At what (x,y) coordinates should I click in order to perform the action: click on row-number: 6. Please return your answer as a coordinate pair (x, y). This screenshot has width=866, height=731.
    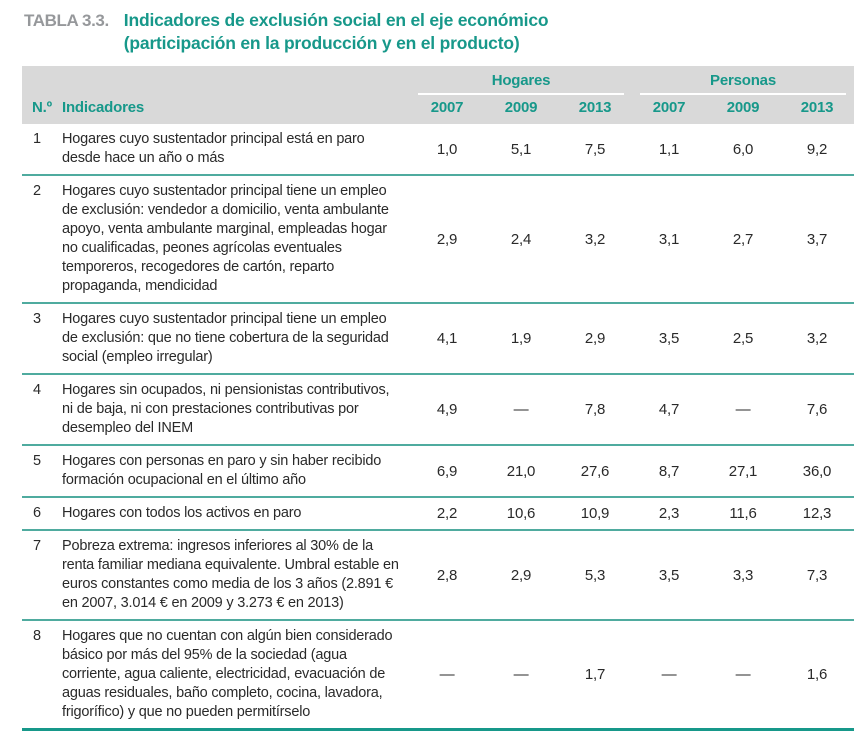
    Looking at the image, I should click on (42, 514).